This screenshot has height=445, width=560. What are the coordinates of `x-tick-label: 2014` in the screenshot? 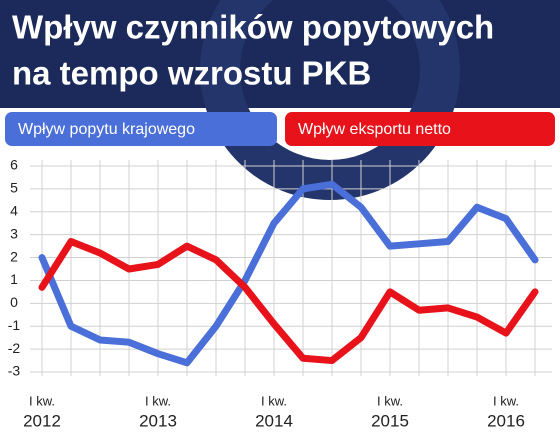 It's located at (274, 420).